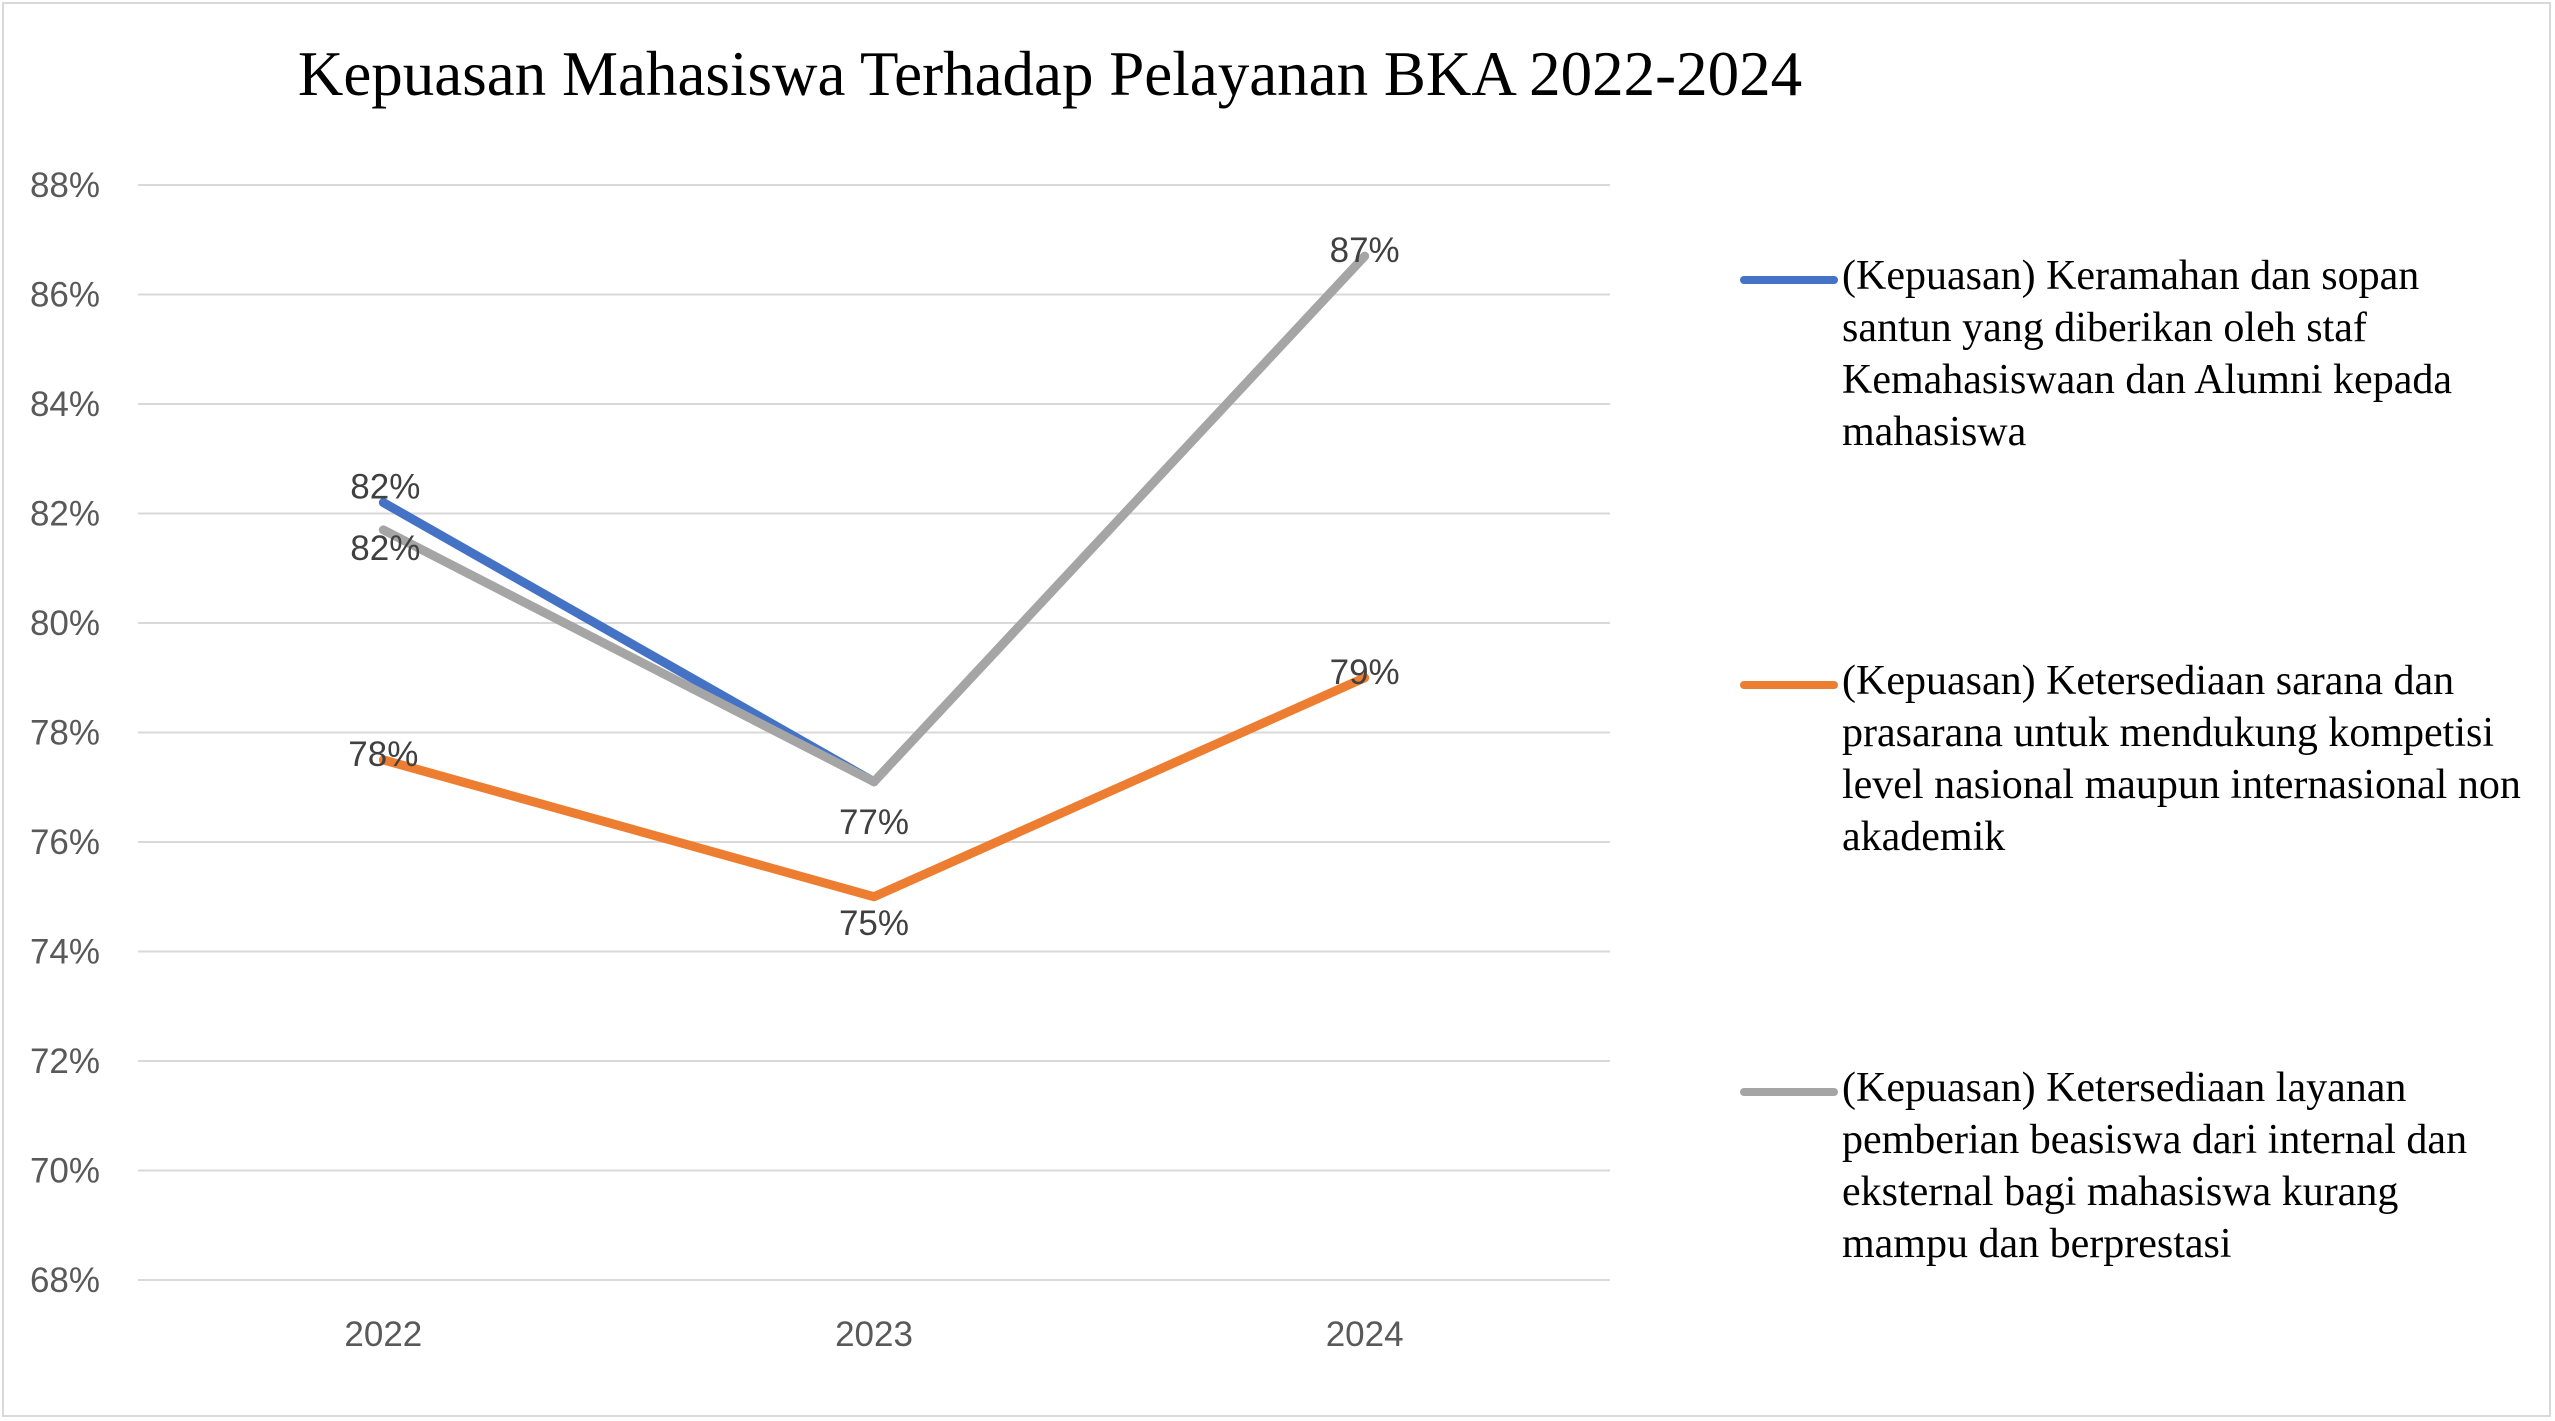 This screenshot has height=1421, width=2555. I want to click on y-tick-label: 84%, so click(65, 404).